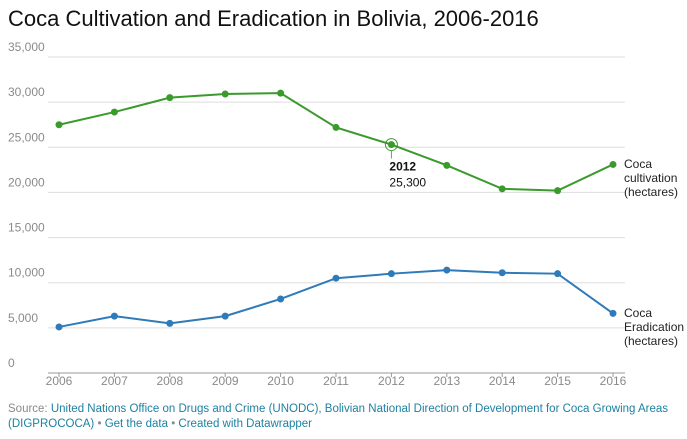  I want to click on y-tick-label: 30,000, so click(26, 92).